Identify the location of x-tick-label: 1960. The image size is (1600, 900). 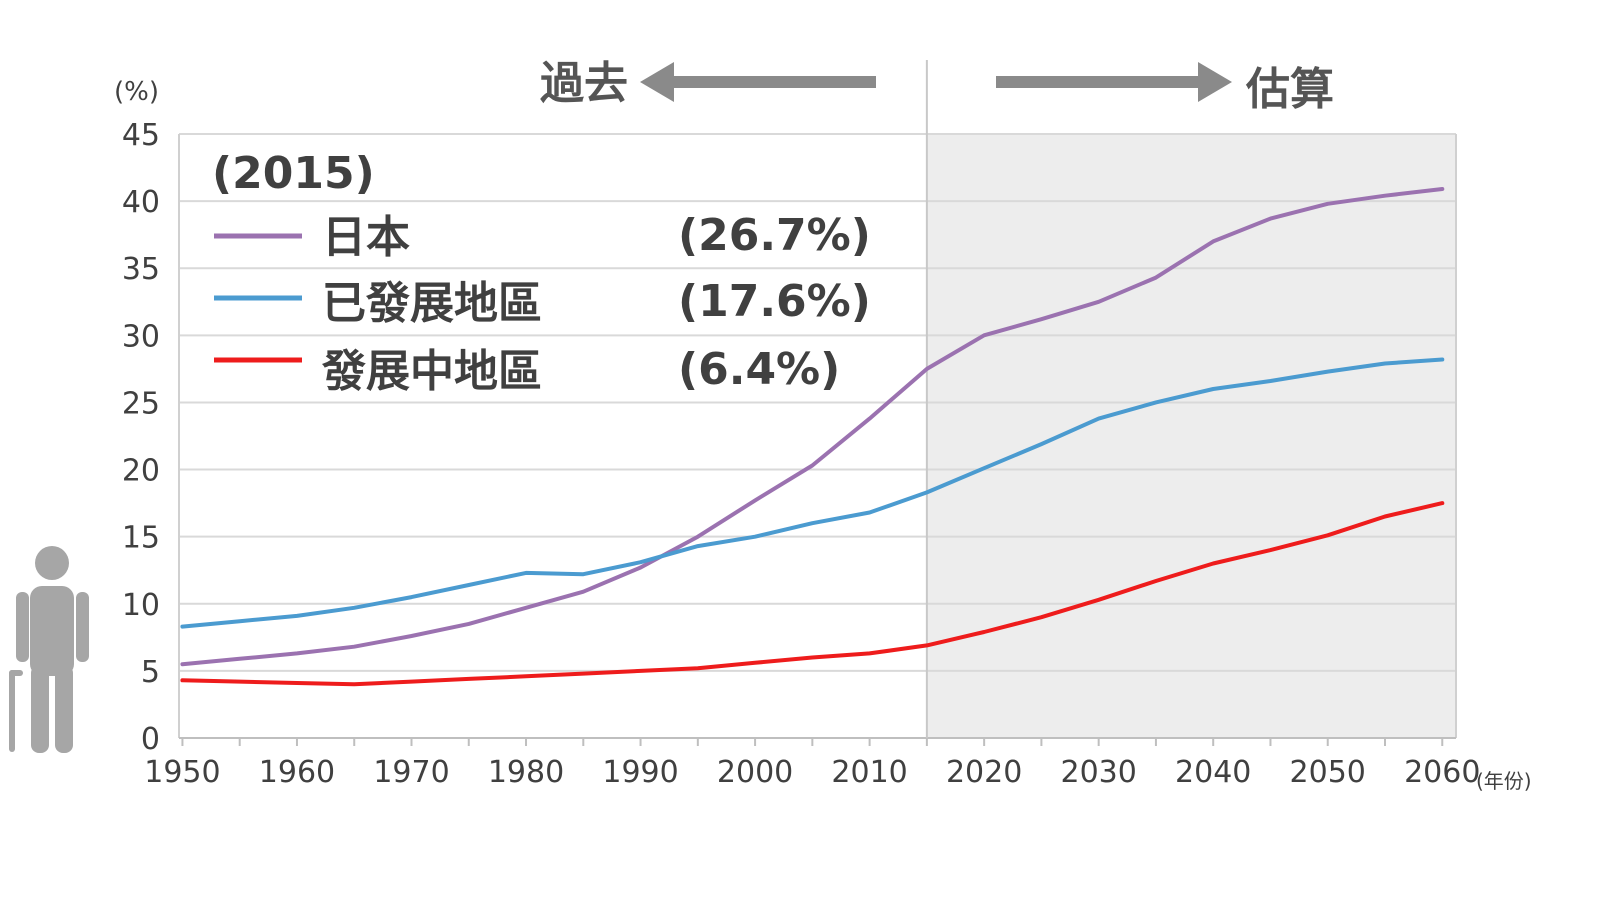
(297, 772).